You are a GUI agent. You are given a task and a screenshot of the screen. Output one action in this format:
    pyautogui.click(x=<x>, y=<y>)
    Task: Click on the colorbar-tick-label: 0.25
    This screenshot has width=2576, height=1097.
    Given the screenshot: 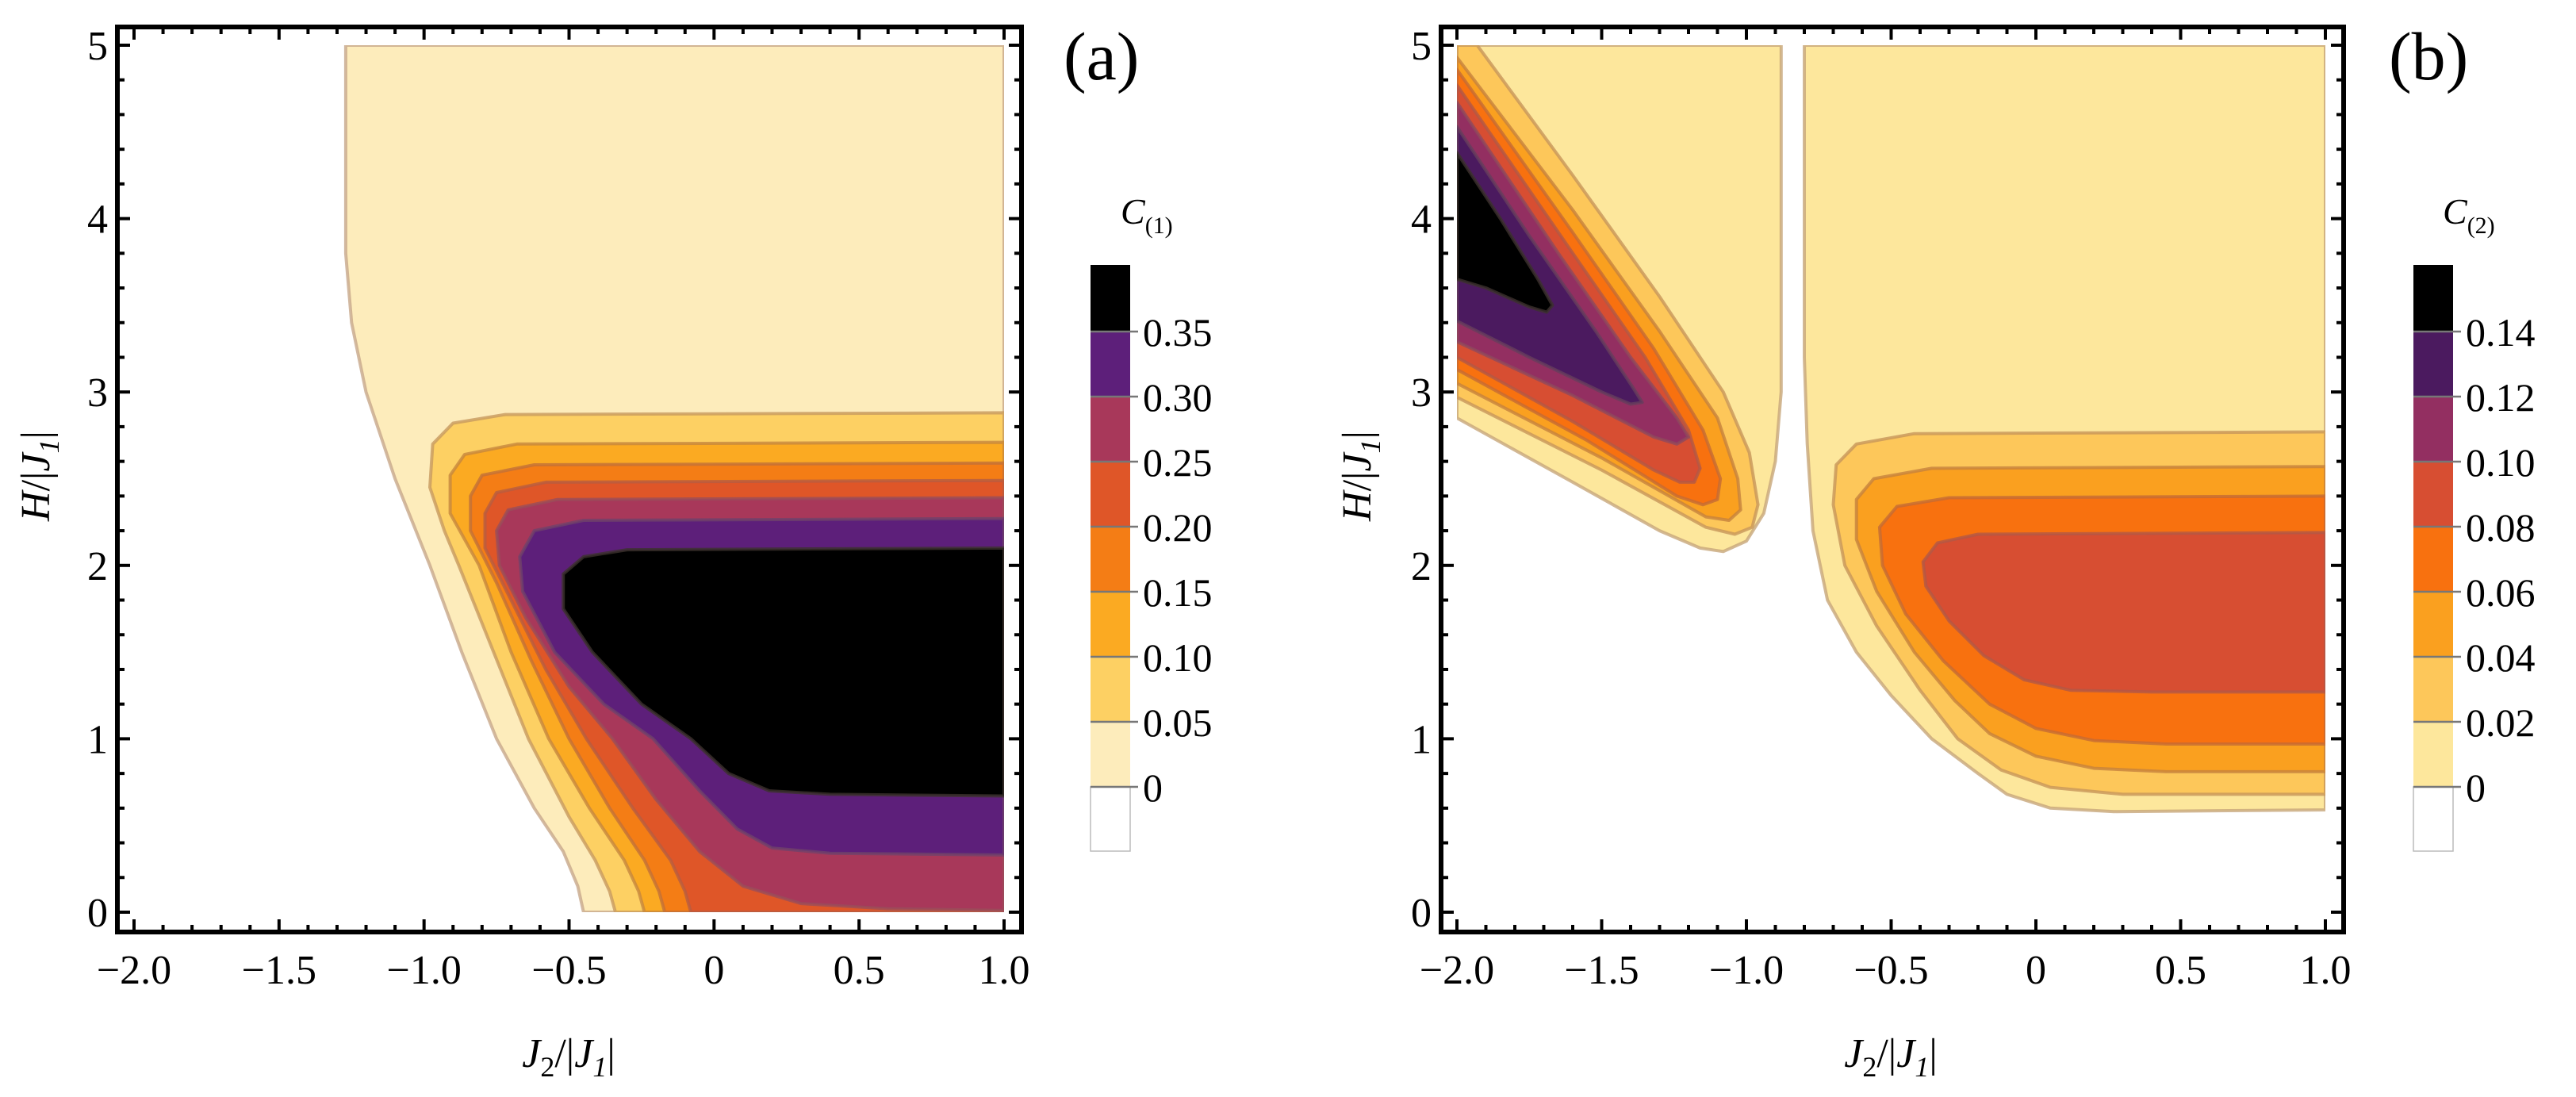 What is the action you would take?
    pyautogui.click(x=1178, y=462)
    